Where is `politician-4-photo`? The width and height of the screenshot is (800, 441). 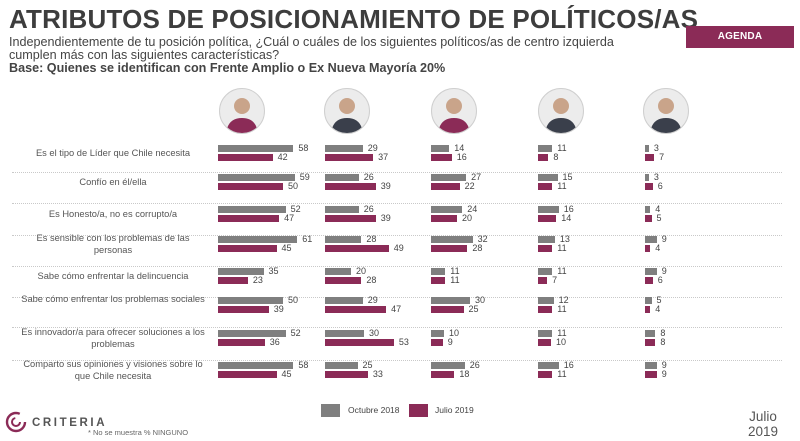 politician-4-photo is located at coordinates (561, 111).